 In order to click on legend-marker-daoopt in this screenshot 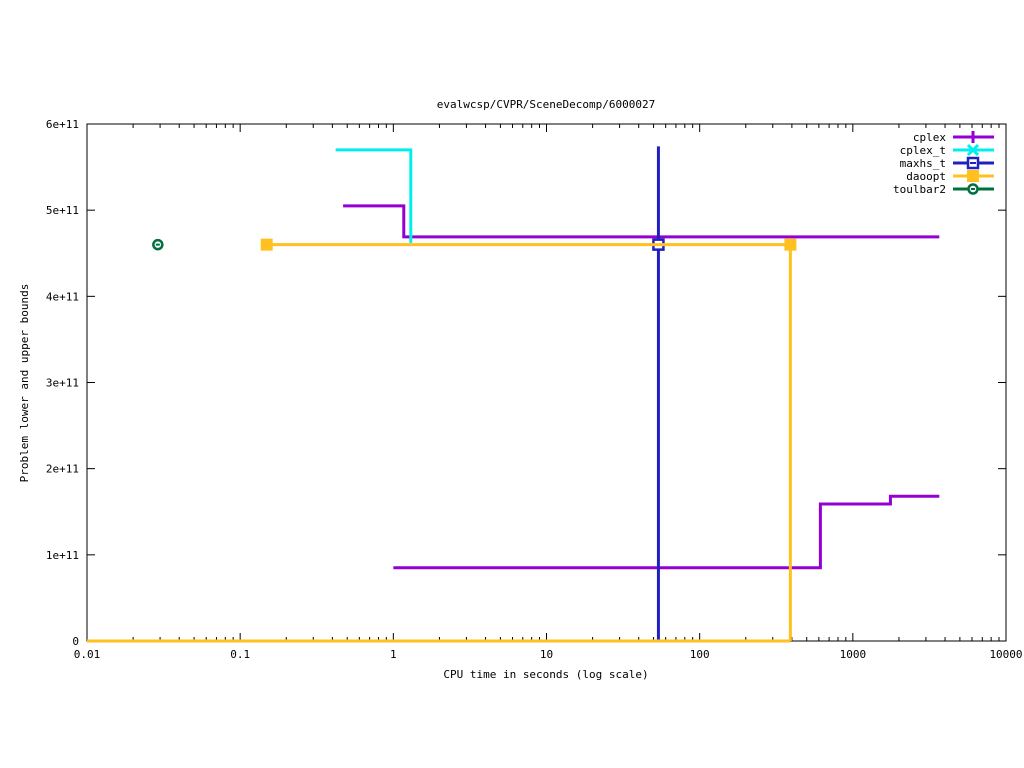, I will do `click(973, 176)`.